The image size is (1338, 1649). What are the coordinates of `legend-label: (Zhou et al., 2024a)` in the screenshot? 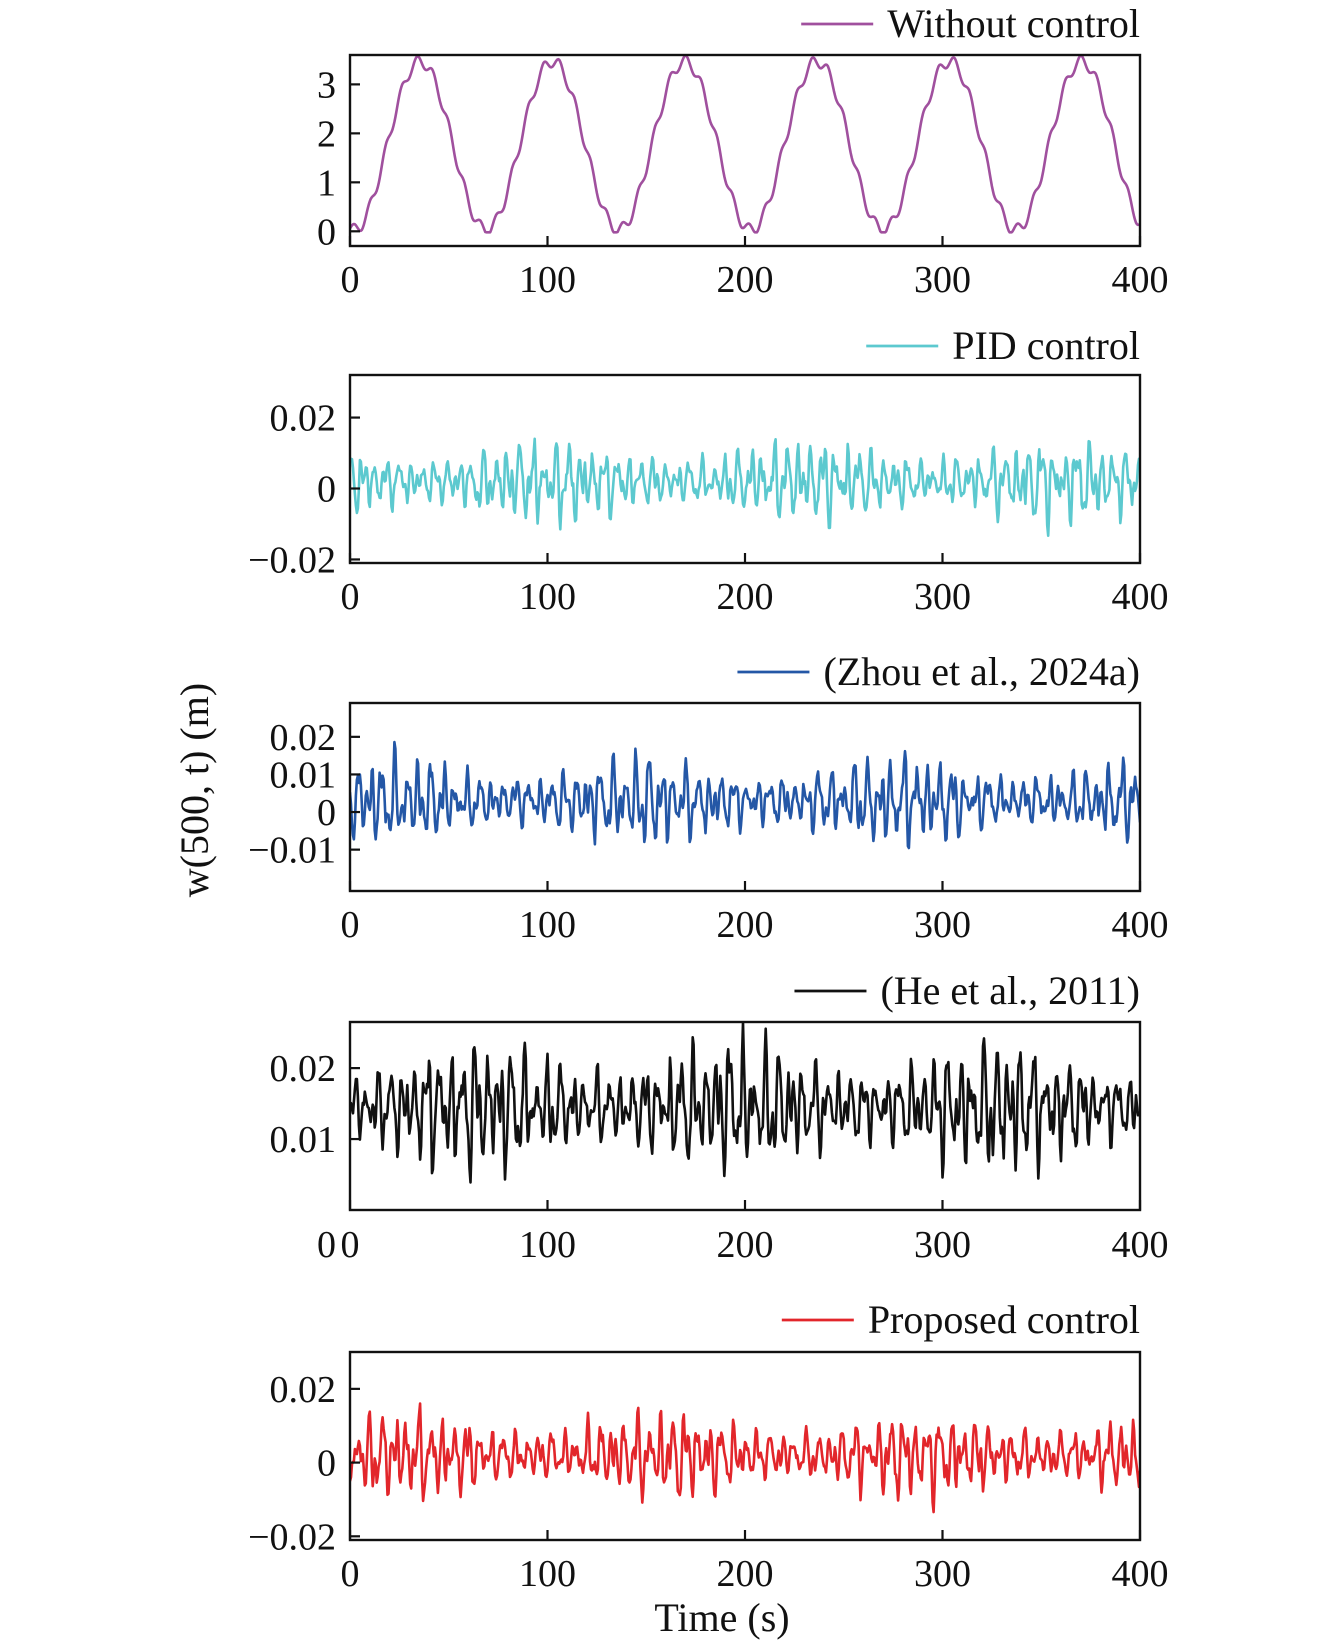 It's located at (981, 671).